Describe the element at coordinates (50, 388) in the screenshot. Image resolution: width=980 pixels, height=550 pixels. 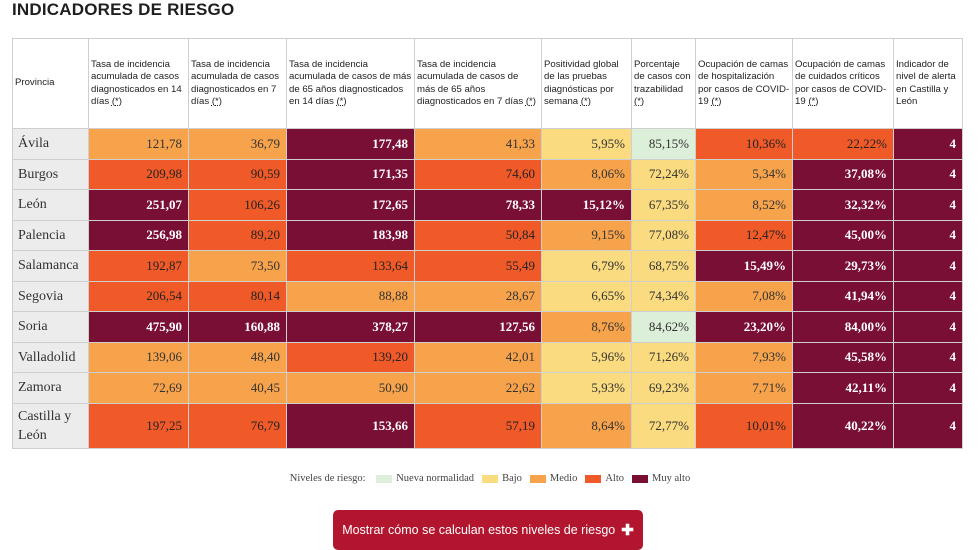
I see `province-name: Zamora` at that location.